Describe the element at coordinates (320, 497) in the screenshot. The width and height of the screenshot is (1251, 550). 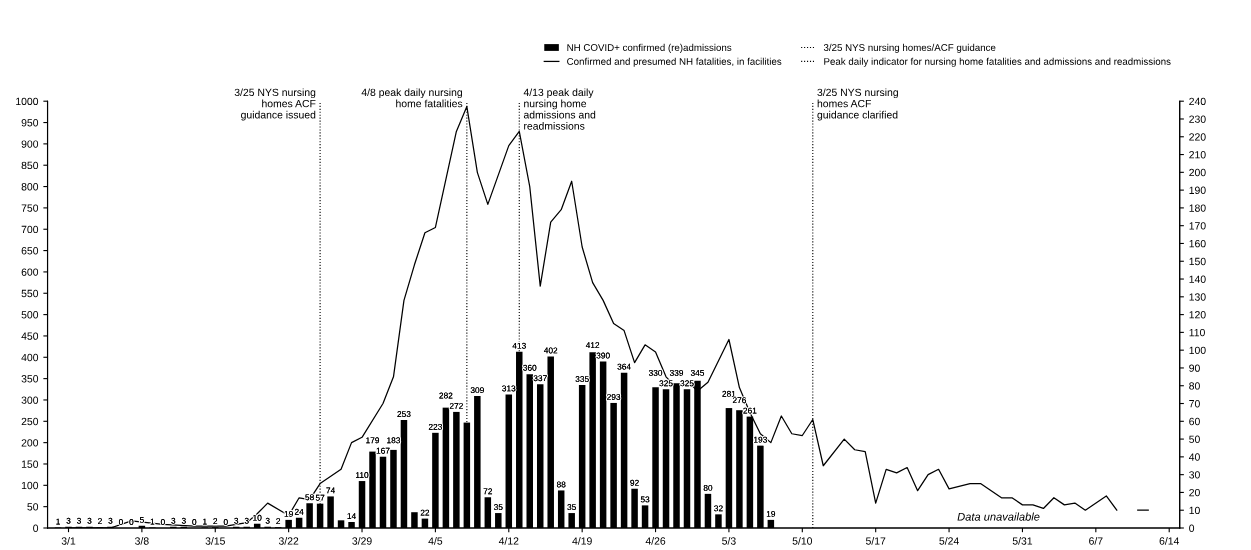
I see `data-label: 57` at that location.